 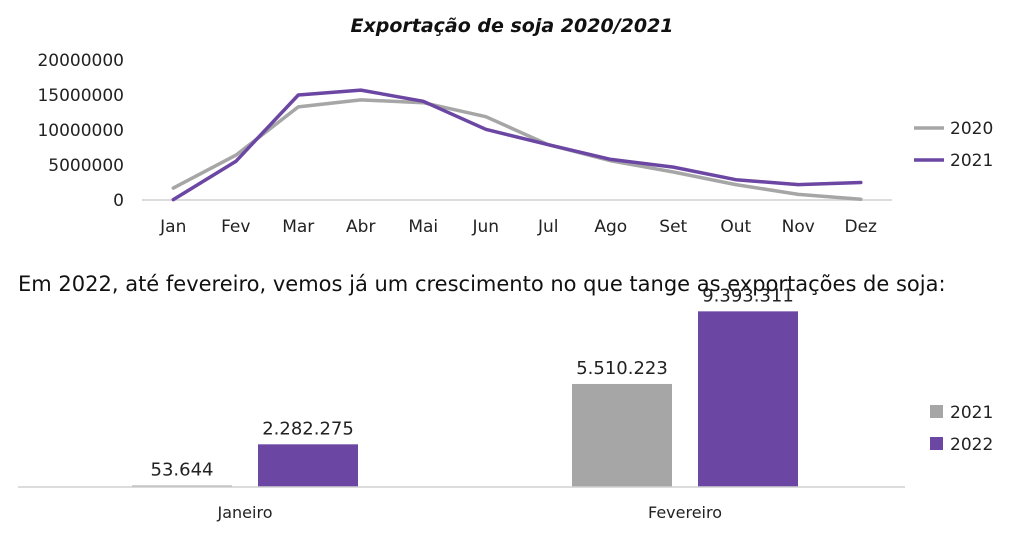 What do you see at coordinates (861, 227) in the screenshot?
I see `x-tick-label: Dez` at bounding box center [861, 227].